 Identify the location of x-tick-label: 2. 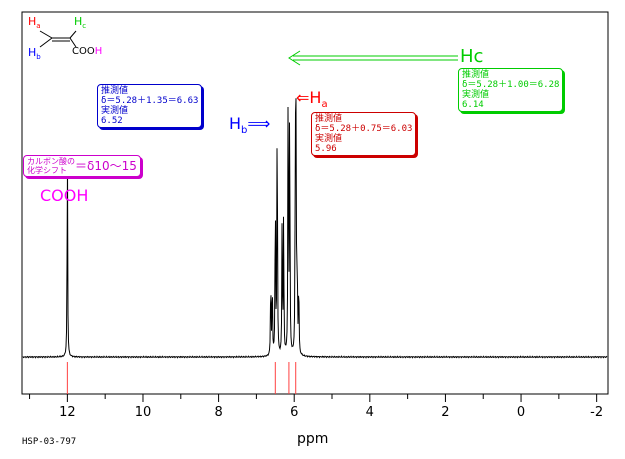
(445, 412).